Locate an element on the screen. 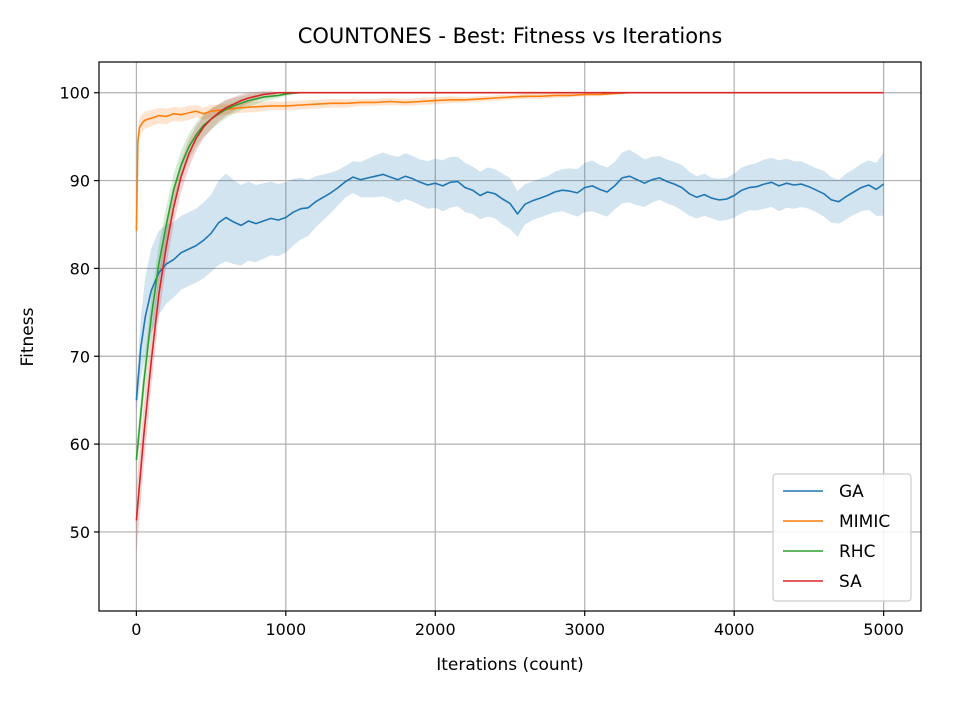 The image size is (960, 720). x-tick-label: 5000 is located at coordinates (883, 629).